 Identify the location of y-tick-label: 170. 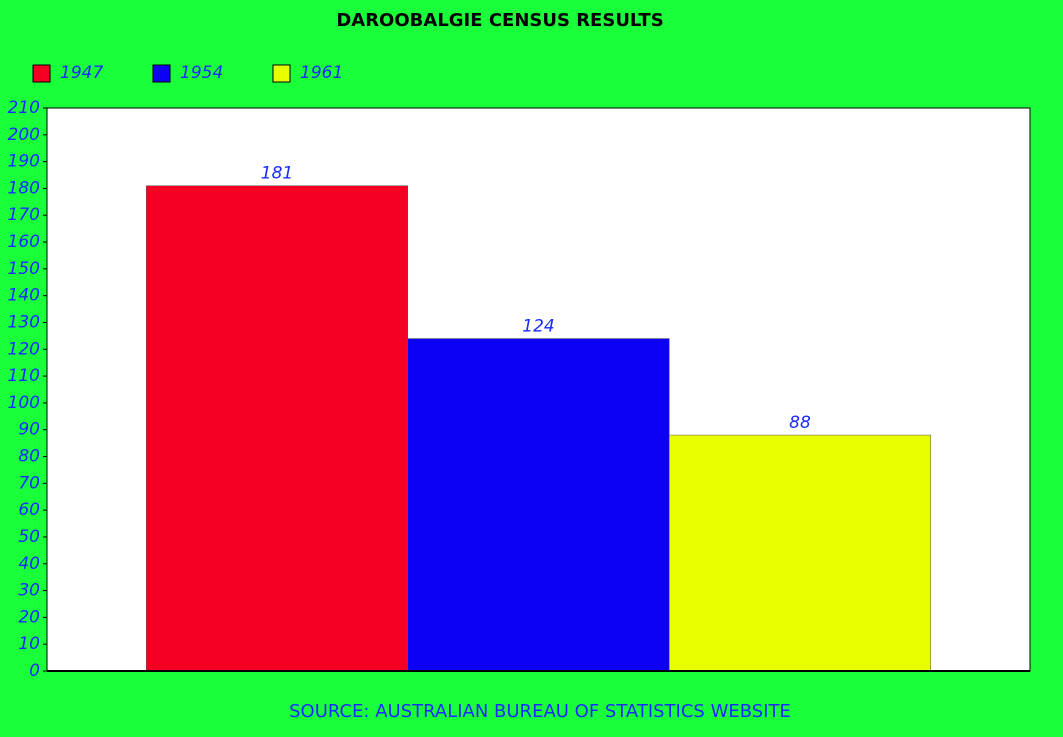
(24, 215).